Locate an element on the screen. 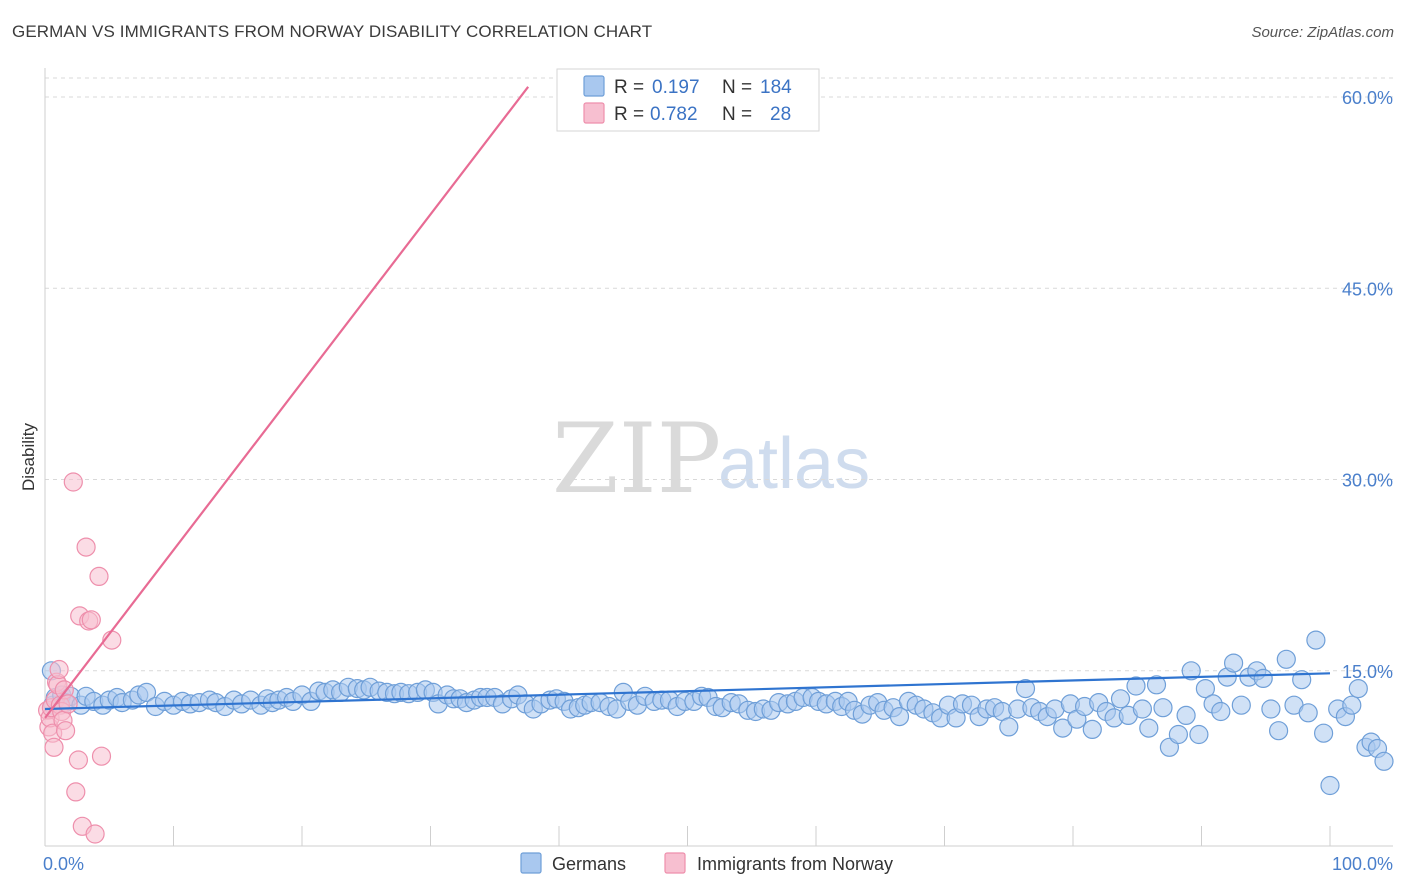 The width and height of the screenshot is (1406, 892). bottom-legend-label-germans: Germans is located at coordinates (589, 864).